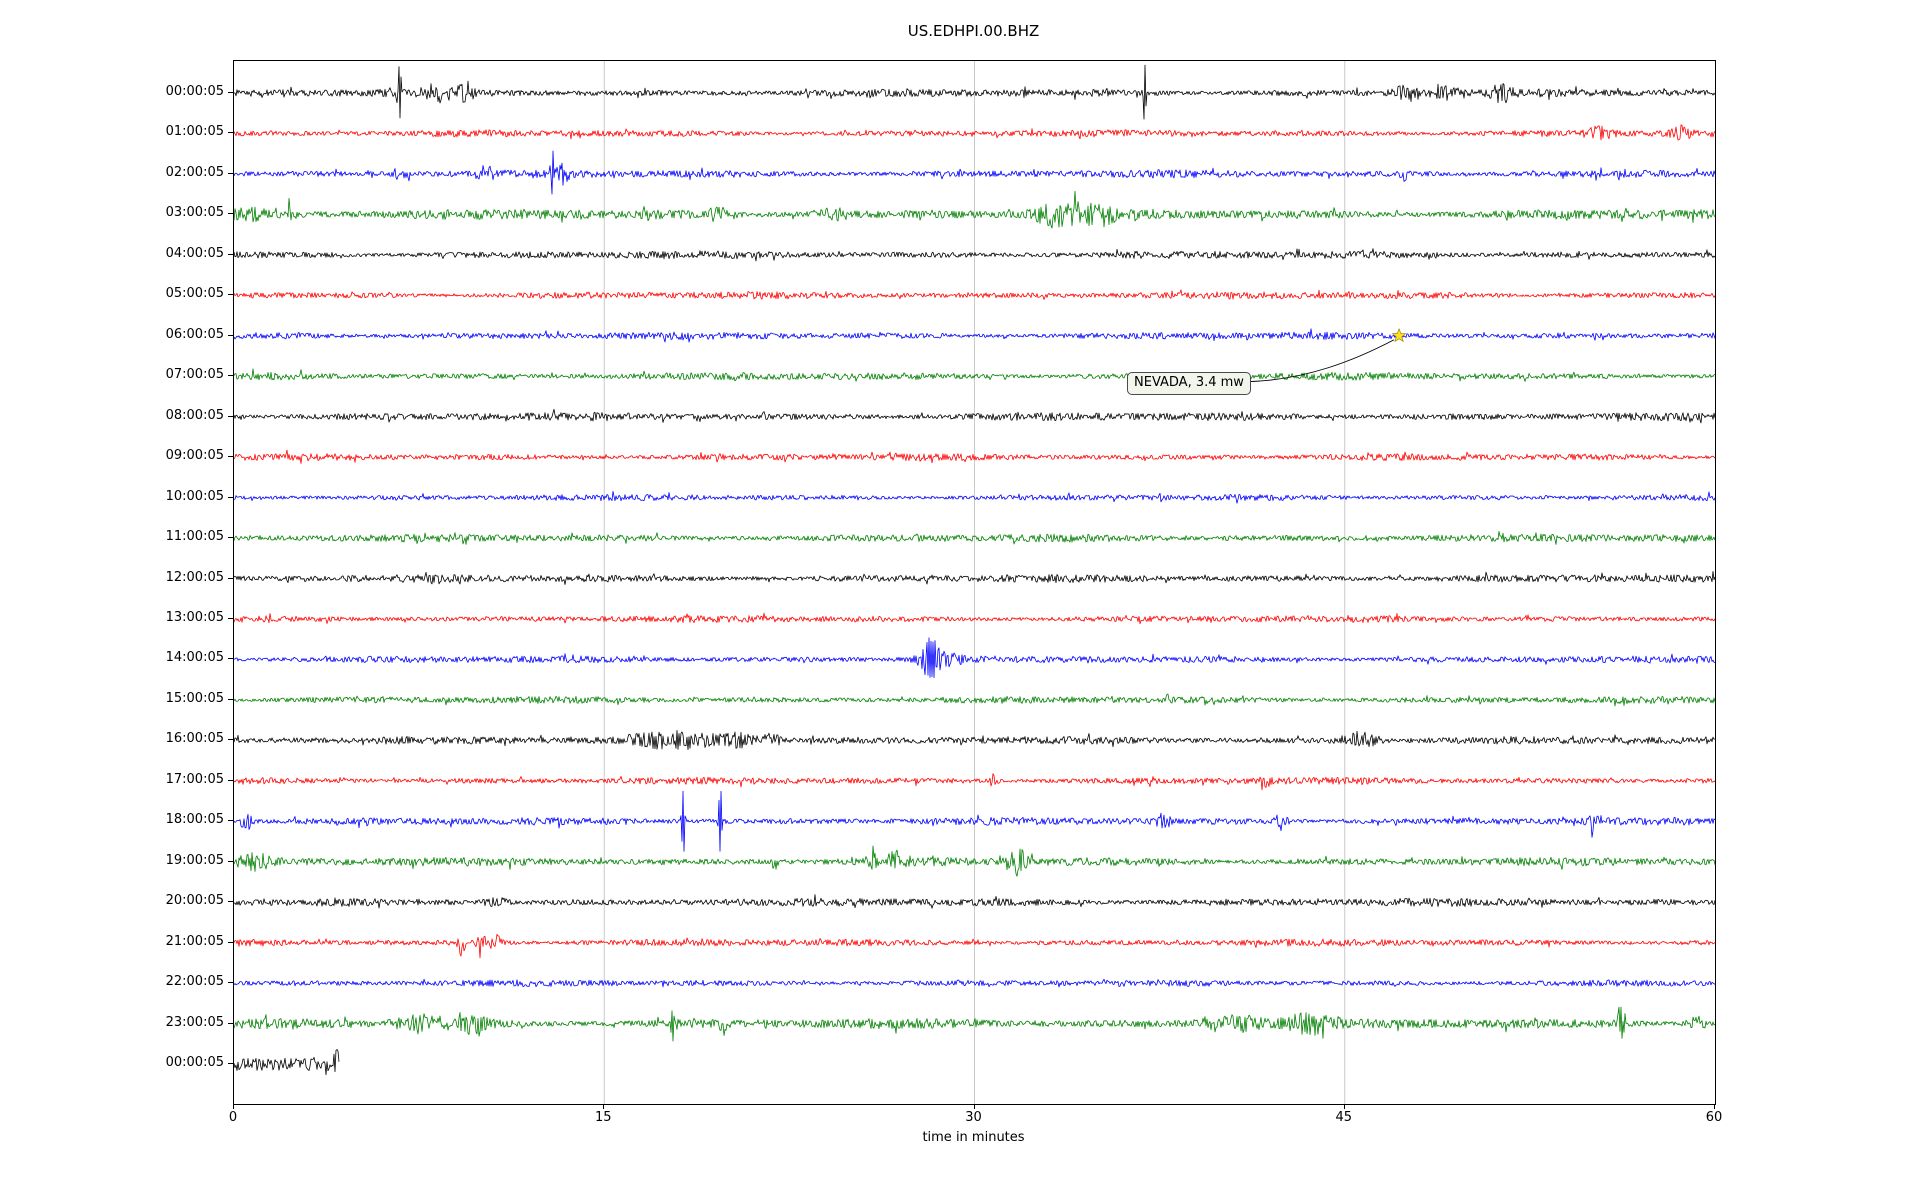  What do you see at coordinates (194, 415) in the screenshot?
I see `y-axis-label: 08:00:05` at bounding box center [194, 415].